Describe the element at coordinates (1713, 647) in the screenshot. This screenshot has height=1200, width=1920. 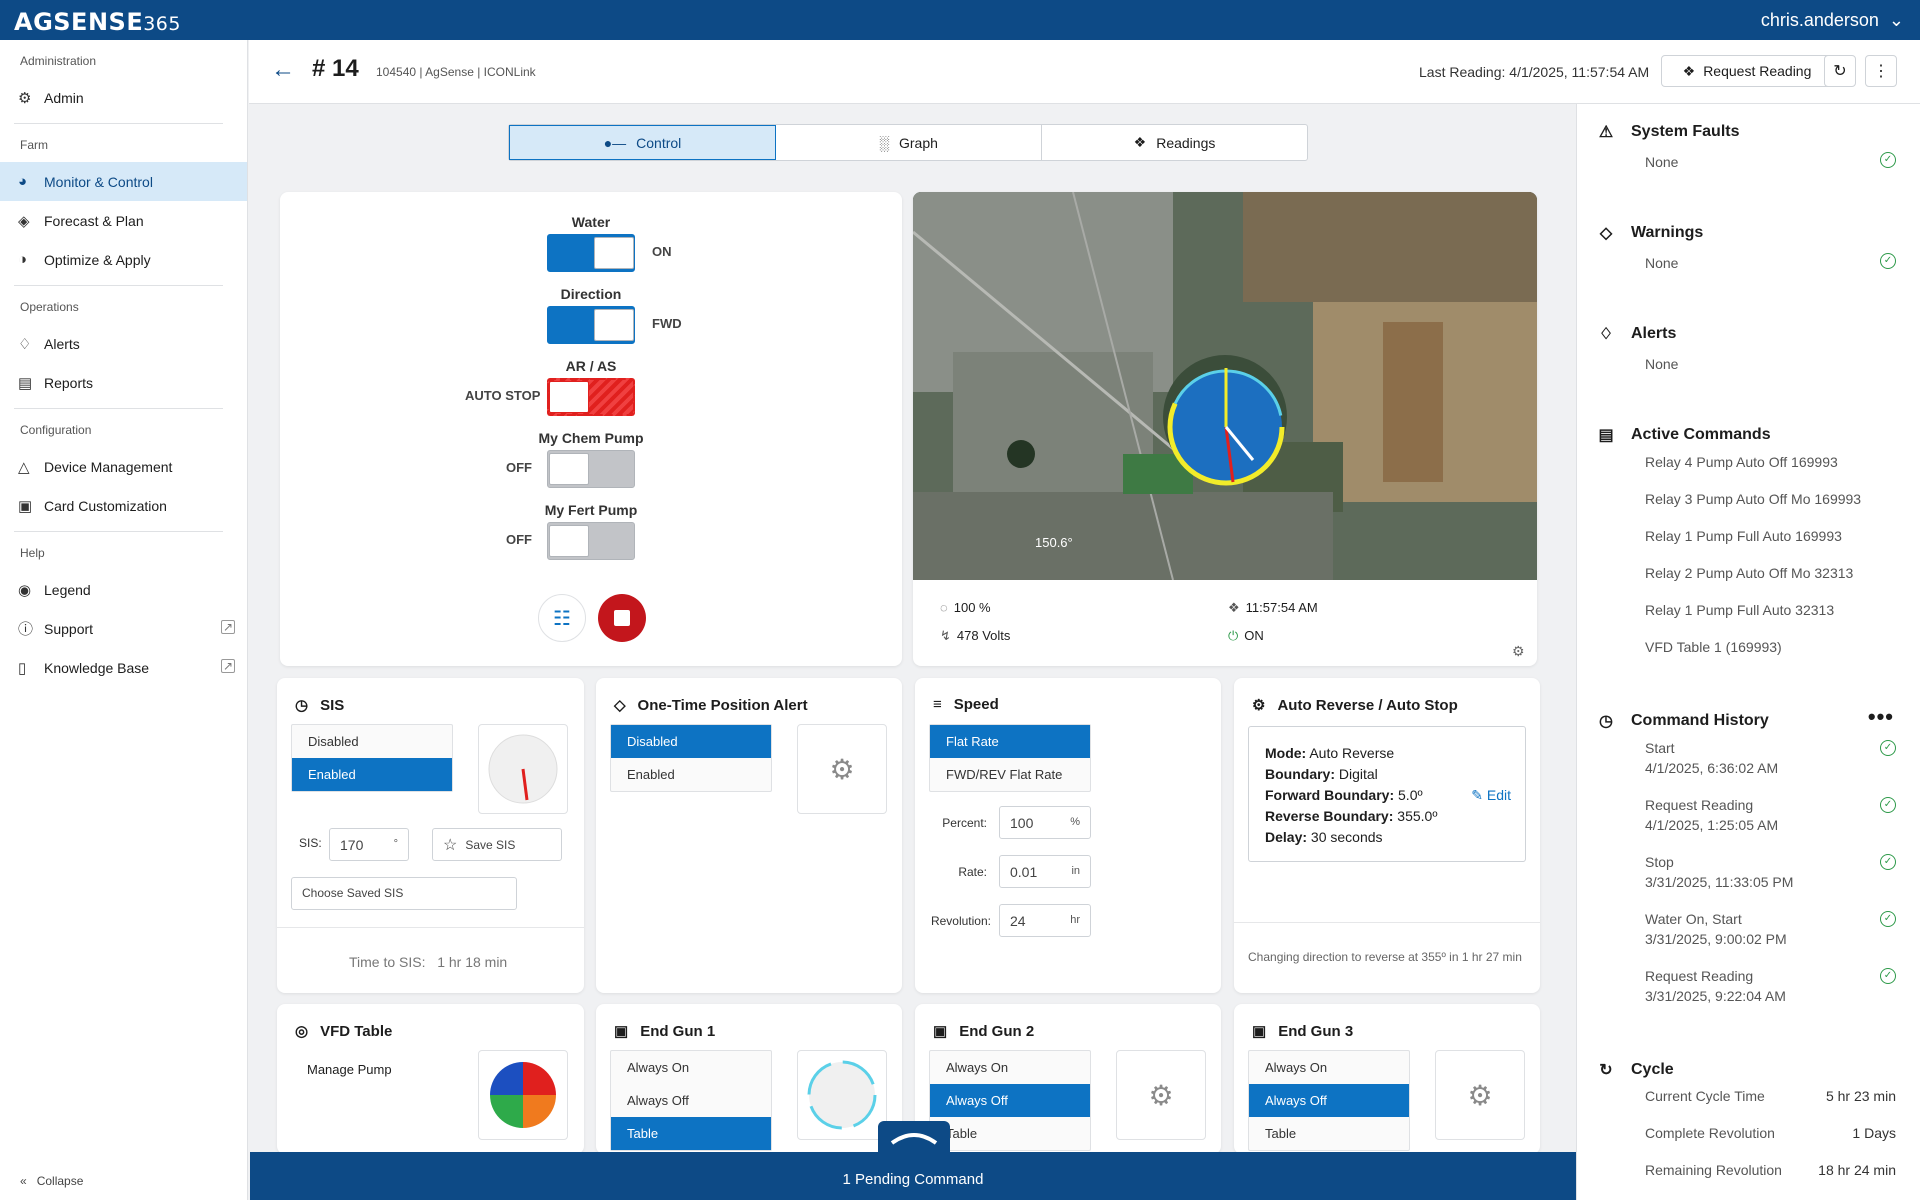
I see `active-command-item: VFD Table 1 (169993)` at that location.